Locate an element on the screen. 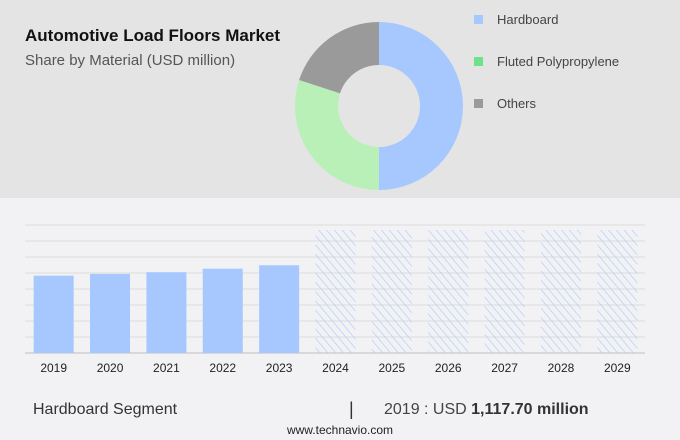  bar-2019 is located at coordinates (53, 314).